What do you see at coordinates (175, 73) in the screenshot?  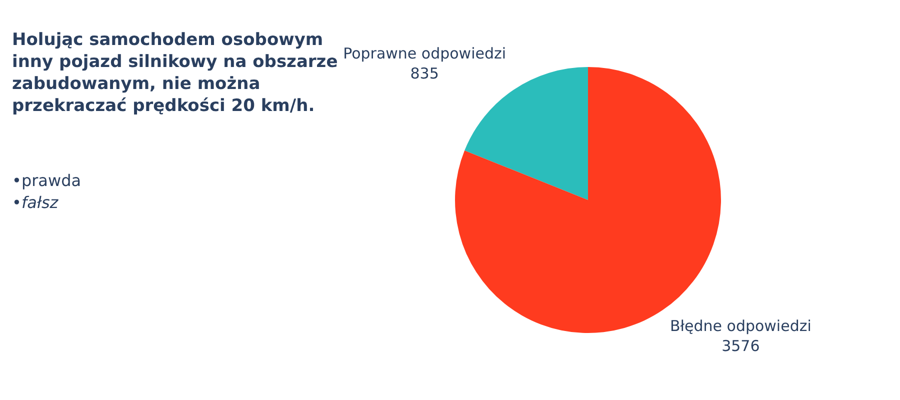 I see `text: Holując samochodem osobowym inny pojazd silnikowy na obszarze zabudowanym, nie można przekraczać prędkości 20 km/h.` at bounding box center [175, 73].